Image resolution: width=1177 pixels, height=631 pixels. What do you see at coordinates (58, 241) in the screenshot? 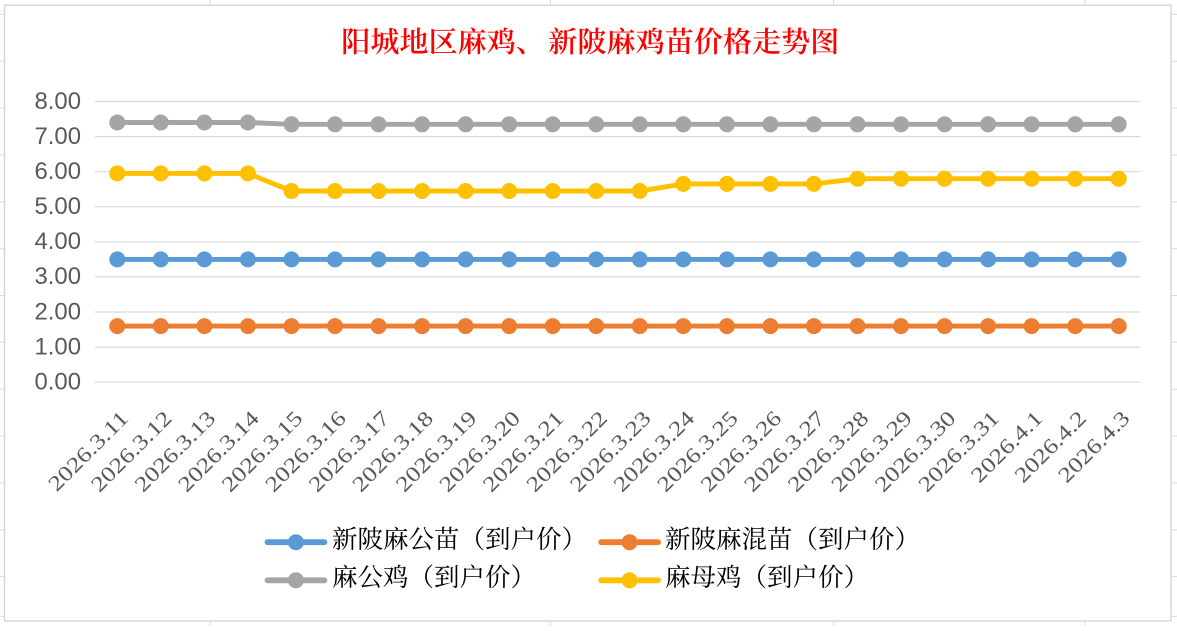
I see `svg-text: 4.00` at bounding box center [58, 241].